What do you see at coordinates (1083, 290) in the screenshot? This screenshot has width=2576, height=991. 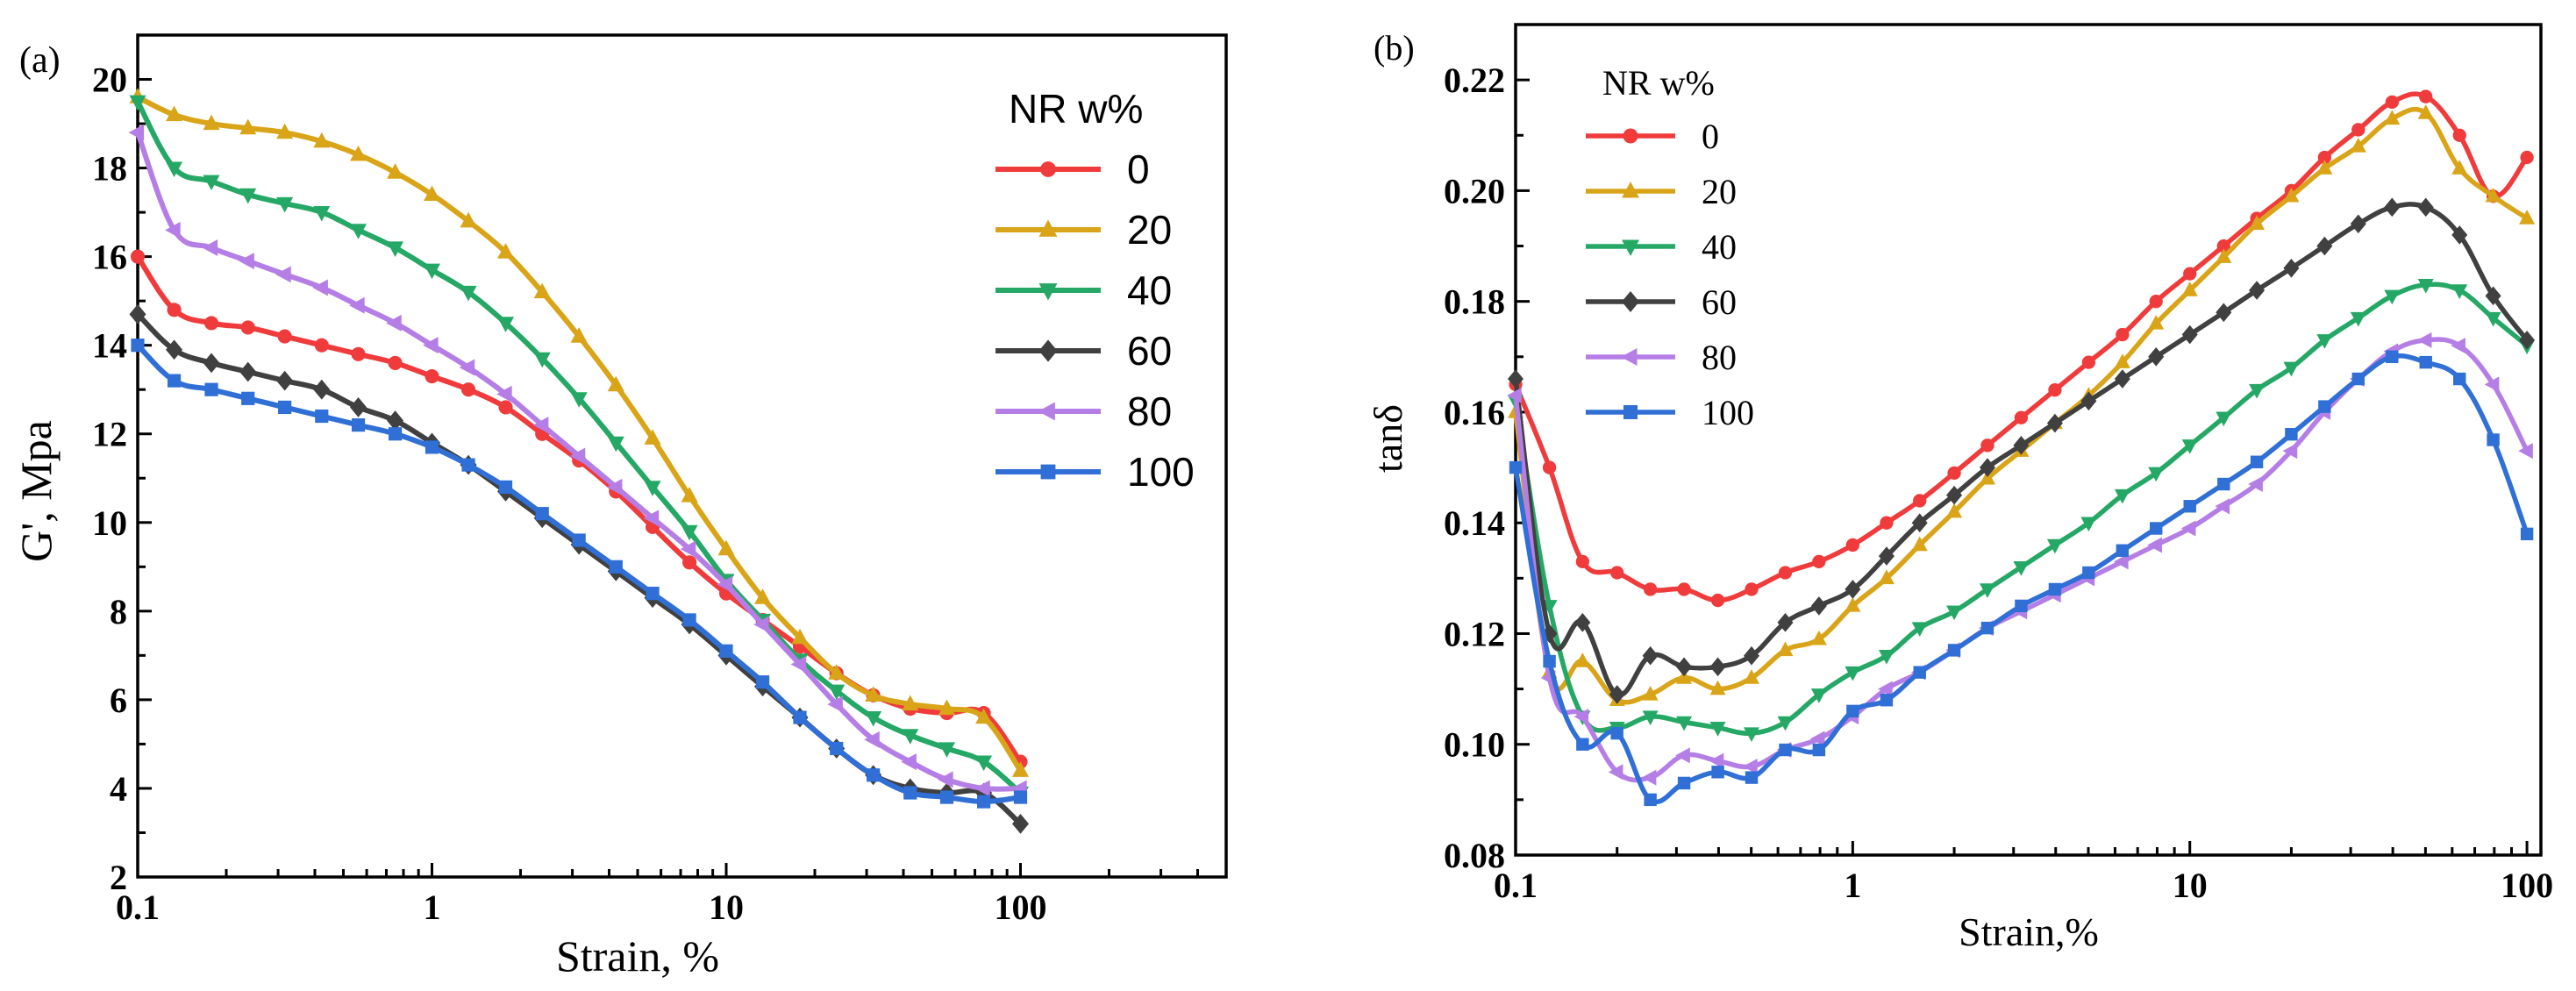 I see `legend-entry-40: 40` at bounding box center [1083, 290].